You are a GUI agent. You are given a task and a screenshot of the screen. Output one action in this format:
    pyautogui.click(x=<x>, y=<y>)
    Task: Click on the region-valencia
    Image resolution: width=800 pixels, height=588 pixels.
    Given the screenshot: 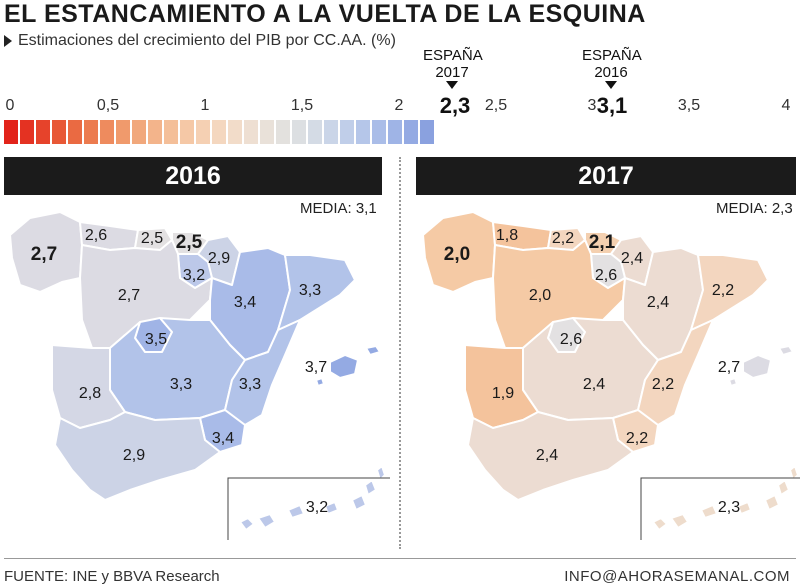 What is the action you would take?
    pyautogui.click(x=675, y=372)
    